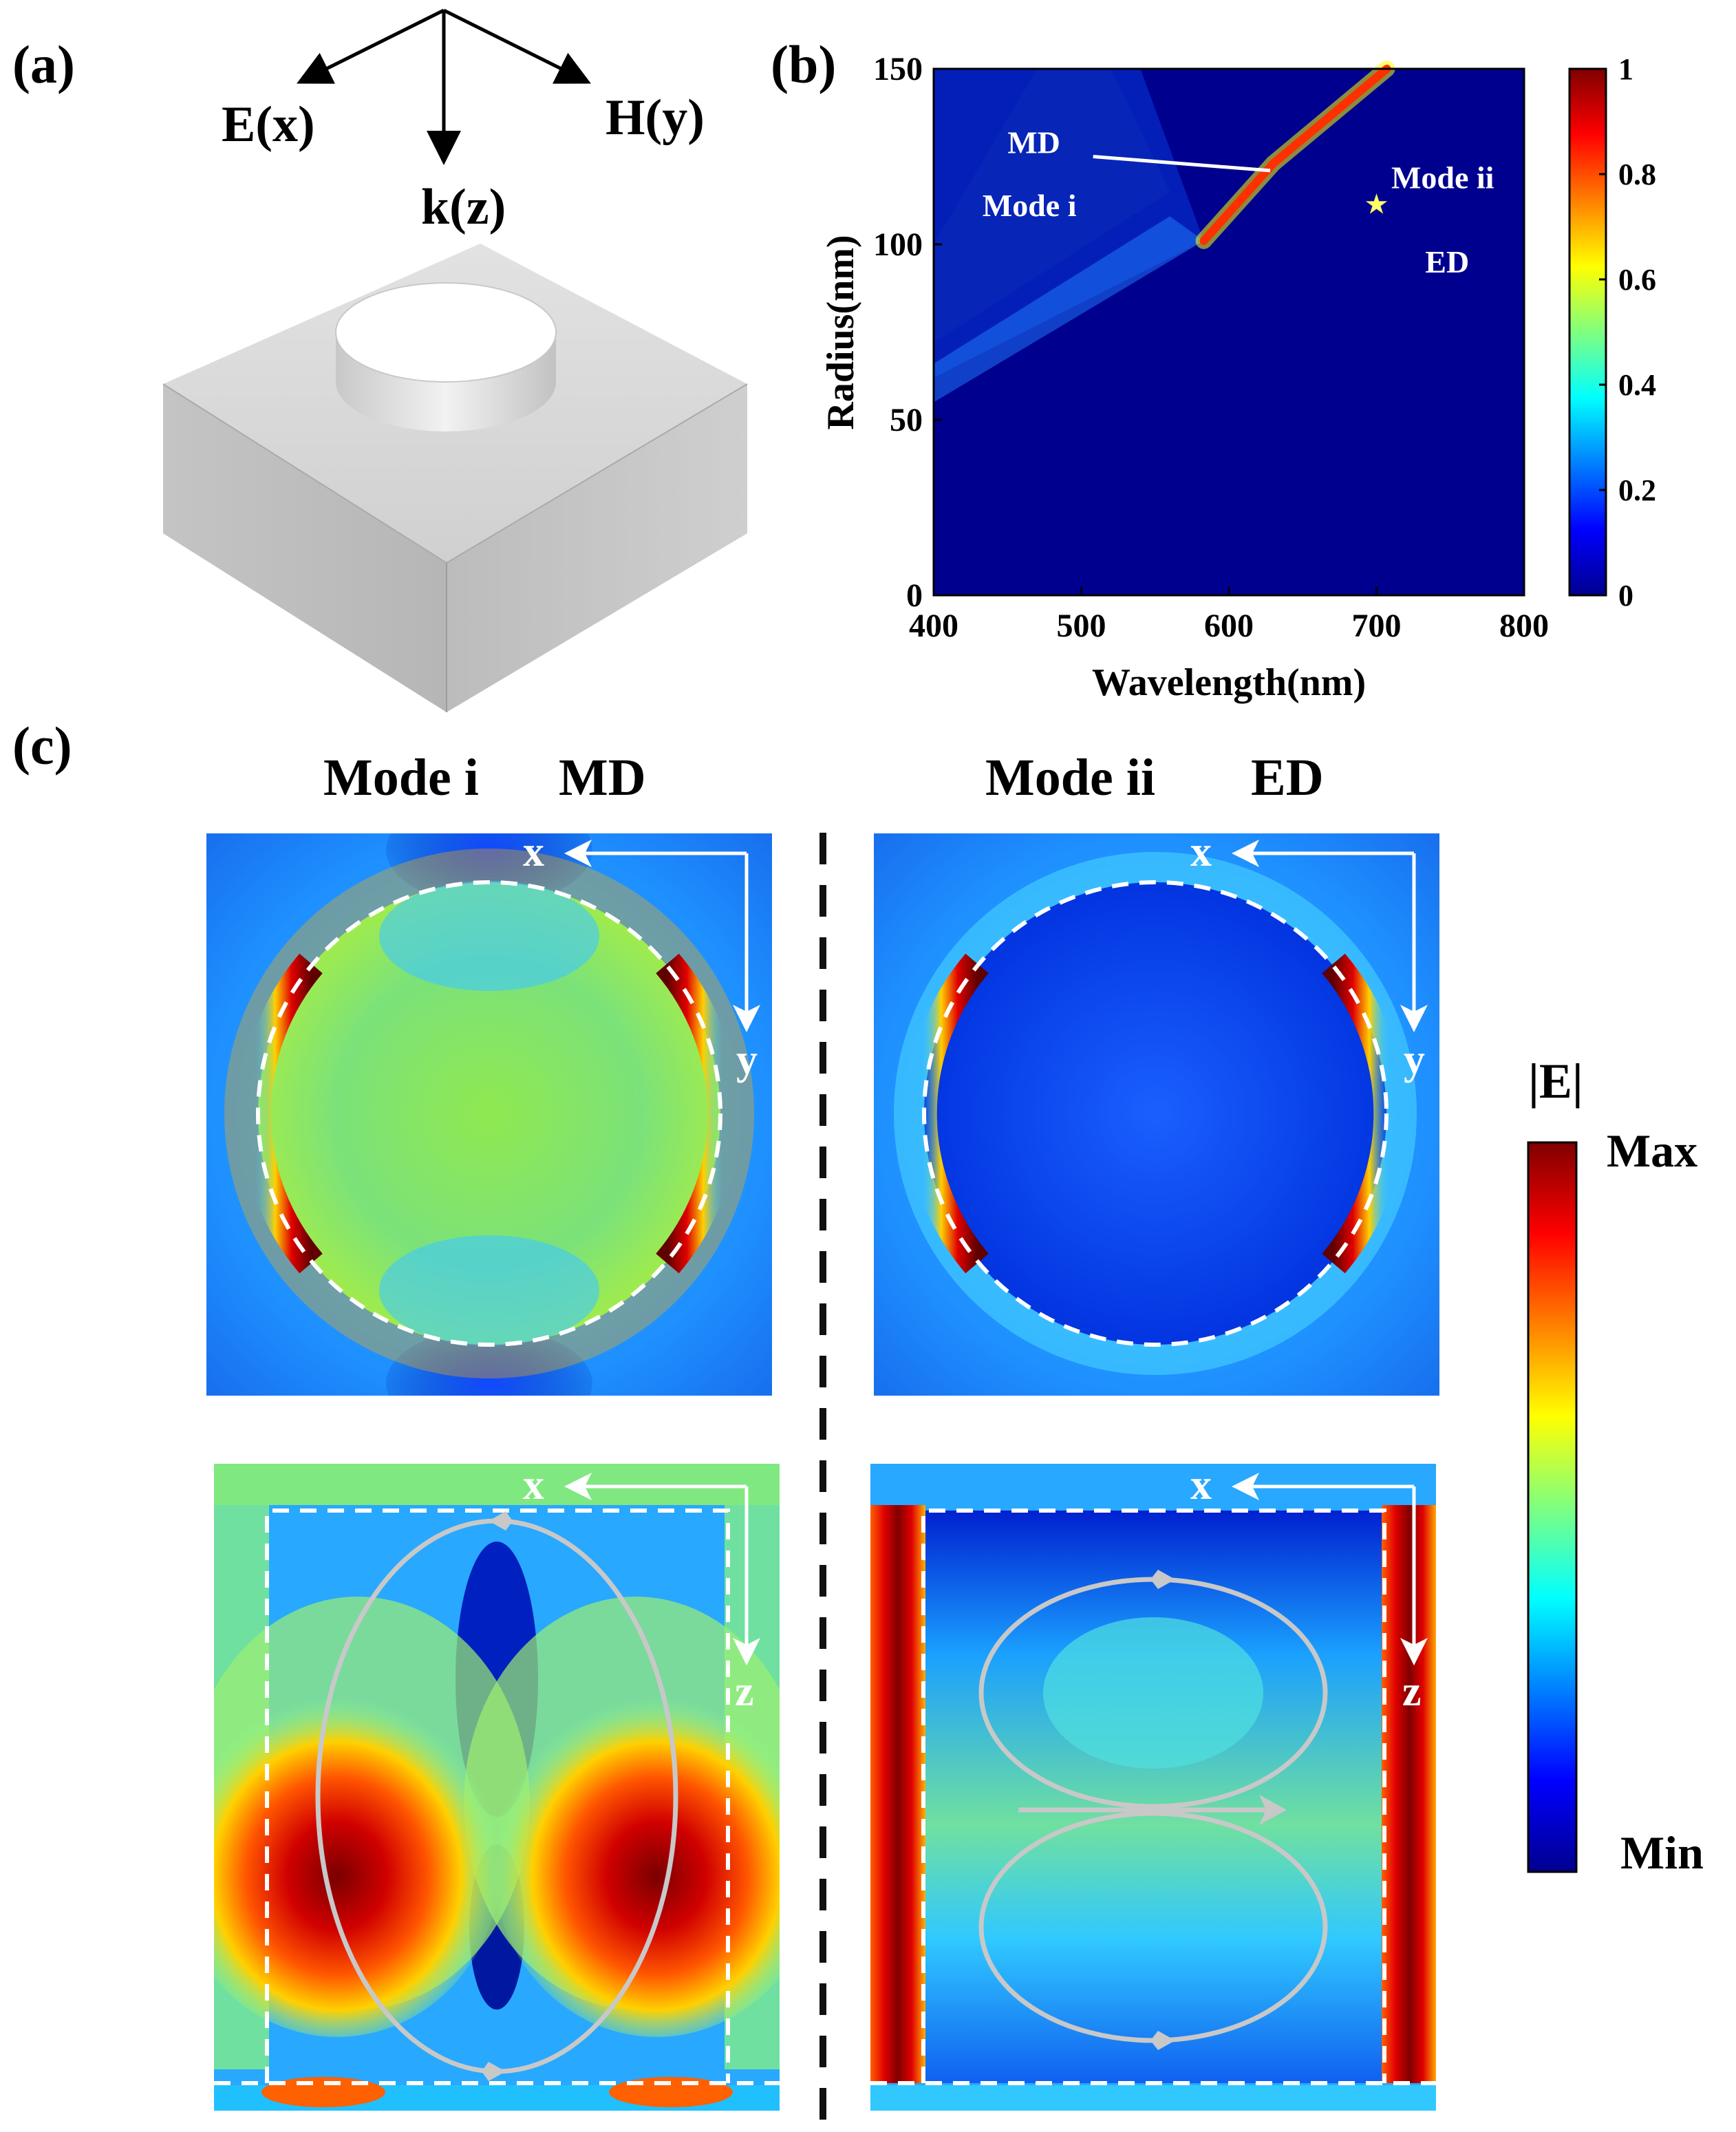 The width and height of the screenshot is (1736, 2132). What do you see at coordinates (1030, 205) in the screenshot?
I see `mode-i-annotation: Mode i` at bounding box center [1030, 205].